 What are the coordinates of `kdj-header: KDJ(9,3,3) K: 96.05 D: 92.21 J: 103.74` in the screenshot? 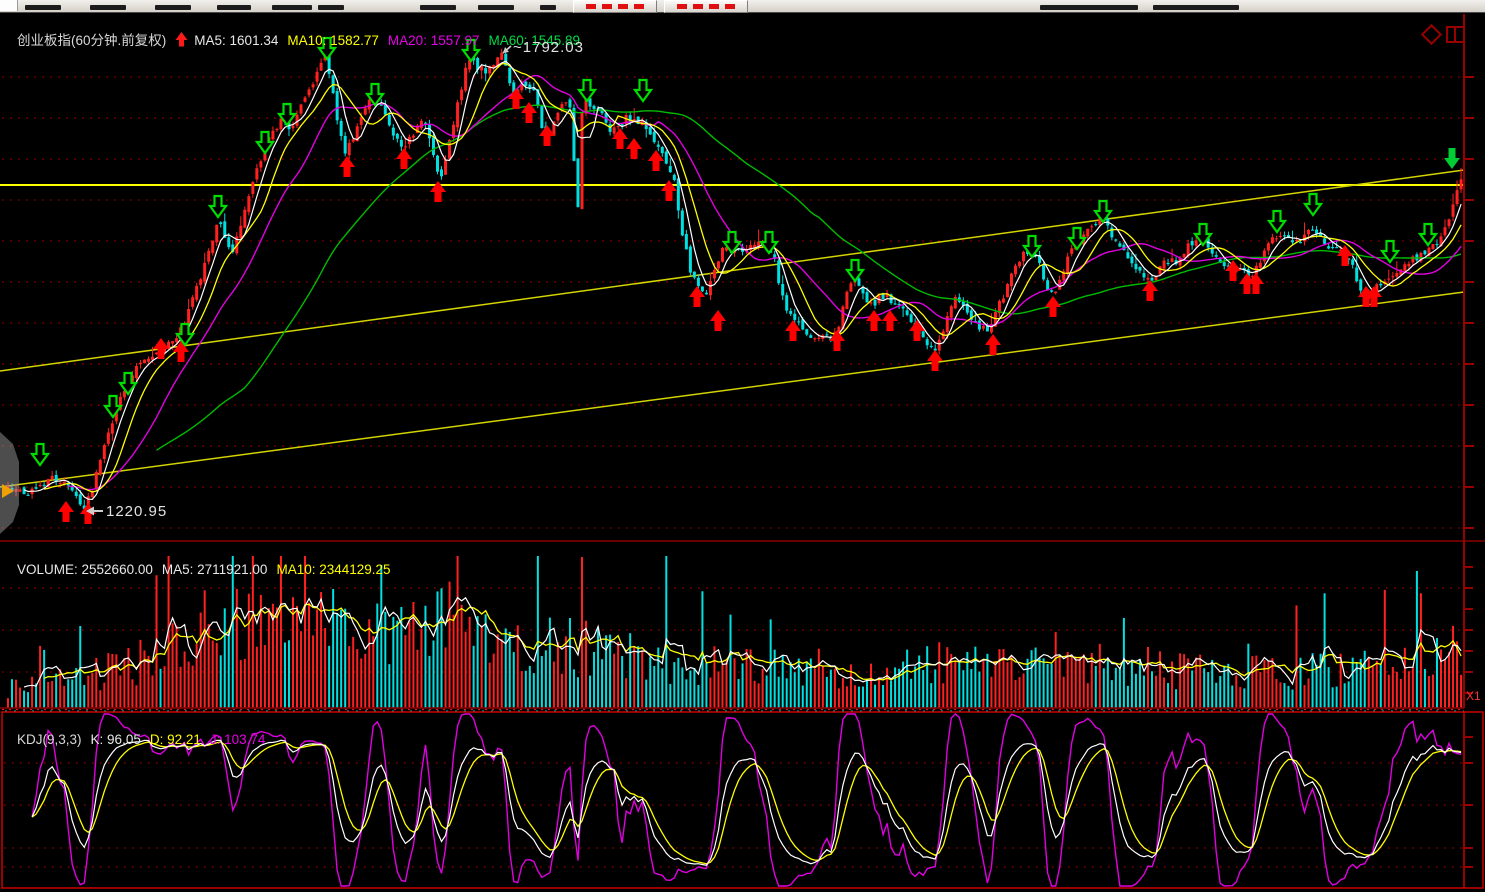 It's located at (138, 739).